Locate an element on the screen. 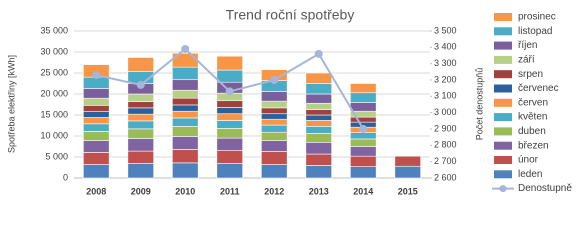 The image size is (578, 240). legend-label: leden is located at coordinates (530, 174).